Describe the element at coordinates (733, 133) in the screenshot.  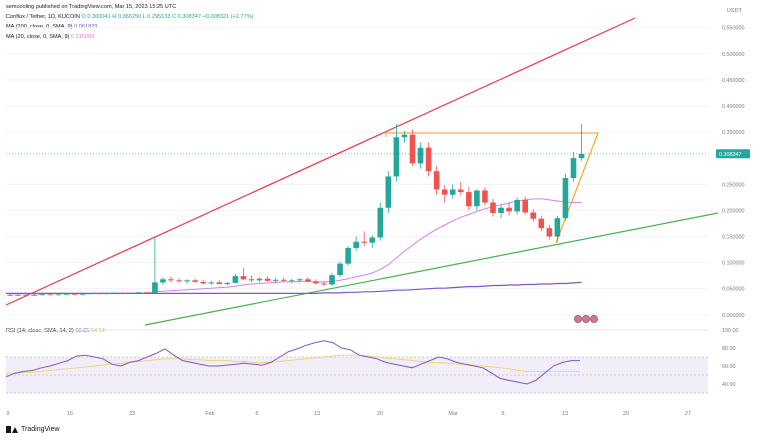
I see `price-tick-label: 0.350000` at that location.